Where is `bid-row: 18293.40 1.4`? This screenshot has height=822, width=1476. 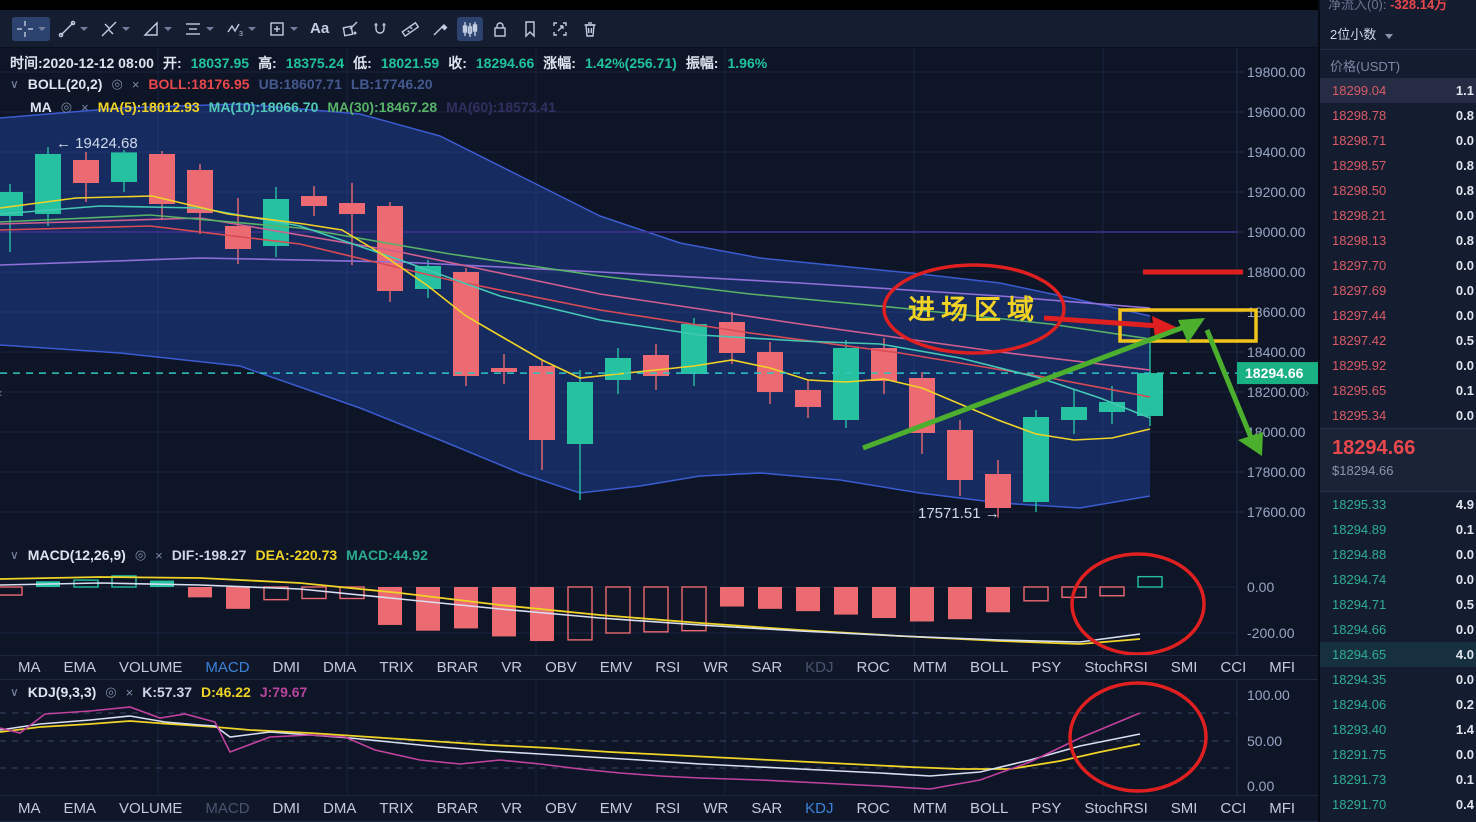 bid-row: 18293.40 1.4 is located at coordinates (1398, 729).